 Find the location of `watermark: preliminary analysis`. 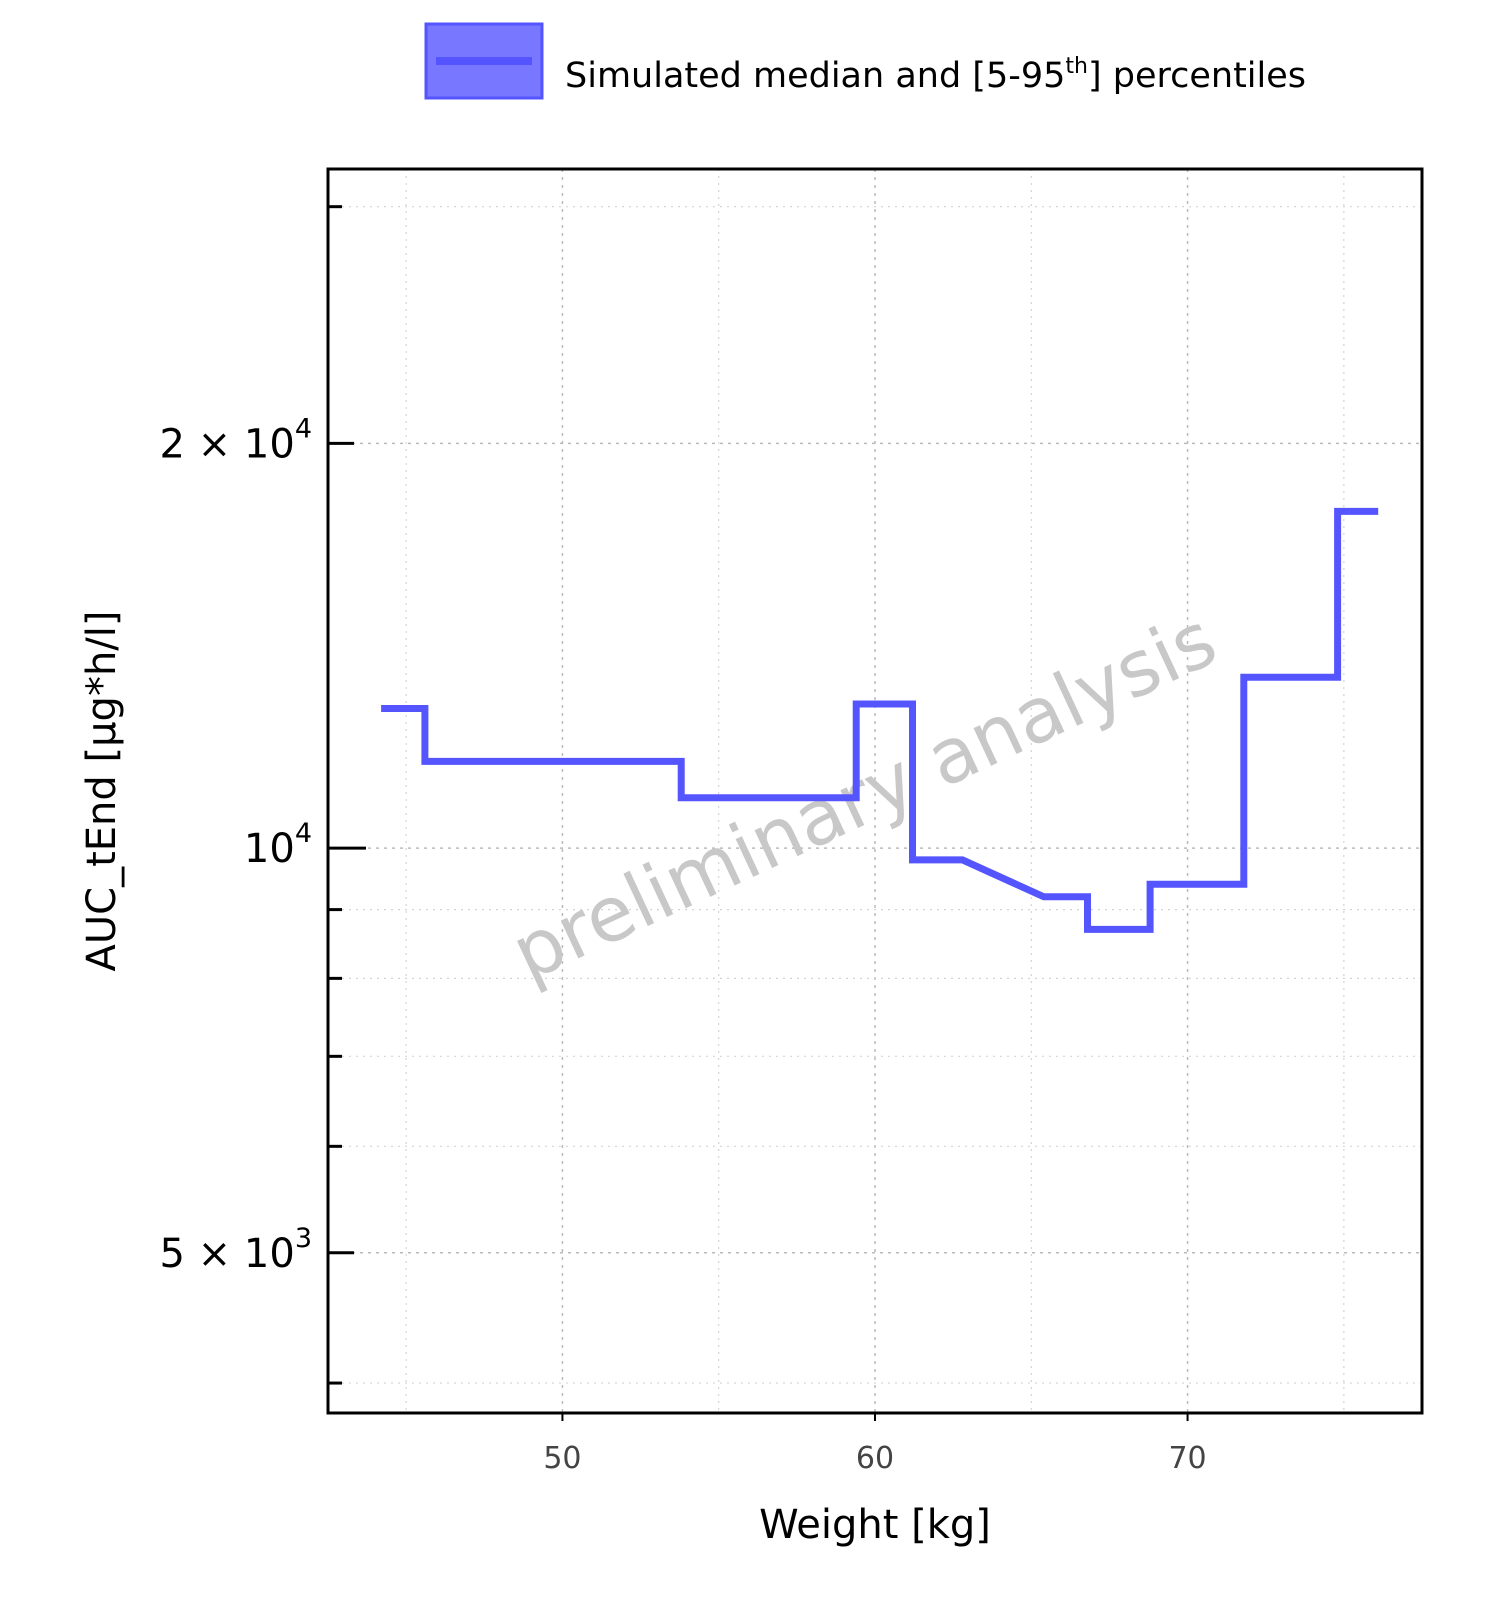

watermark: preliminary analysis is located at coordinates (863, 796).